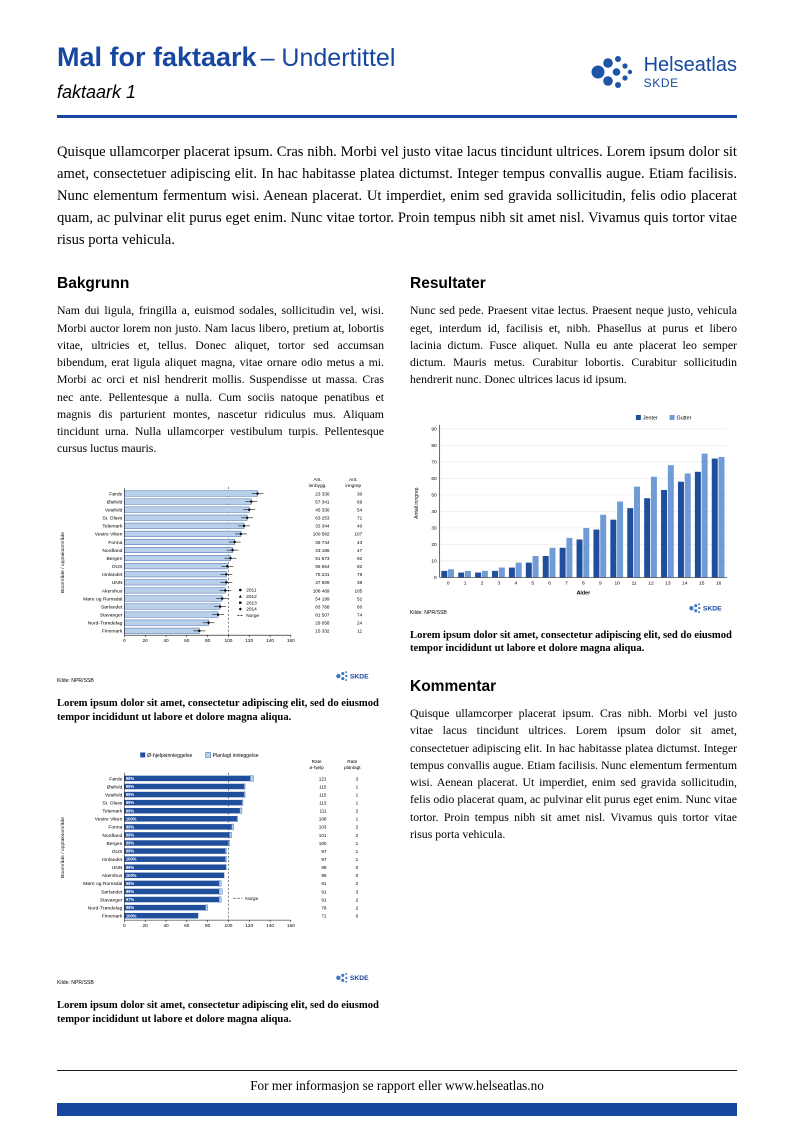 This screenshot has height=1123, width=794. Describe the element at coordinates (322, 623) in the screenshot. I see `svg-text: 29 058` at that location.